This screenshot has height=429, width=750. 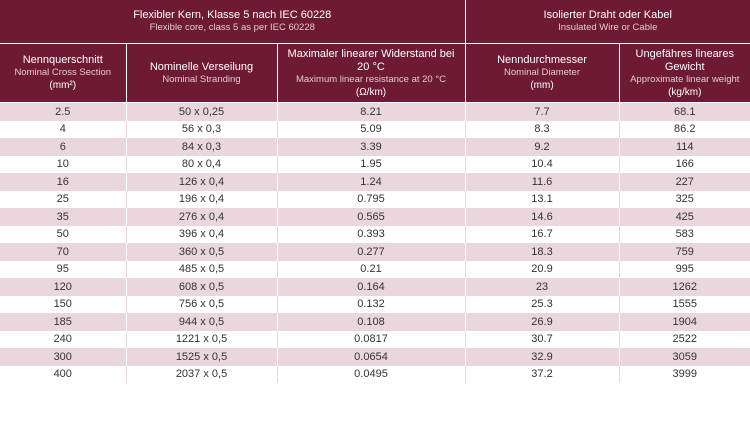 What do you see at coordinates (542, 234) in the screenshot?
I see `diameter-cell: 16.7` at bounding box center [542, 234].